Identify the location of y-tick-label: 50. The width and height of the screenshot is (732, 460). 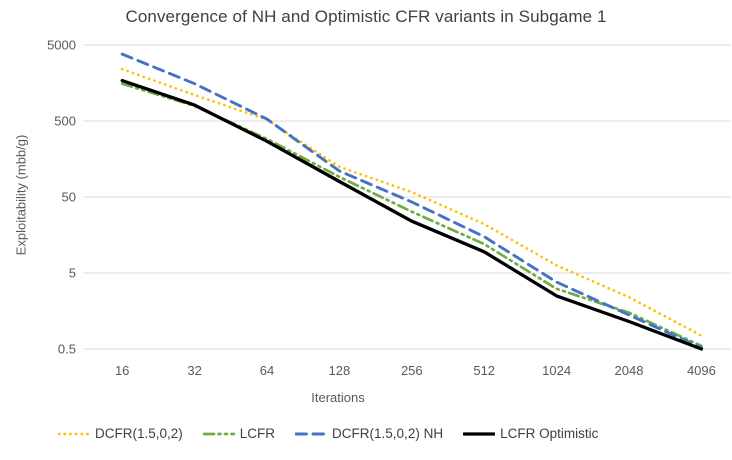
(69, 197).